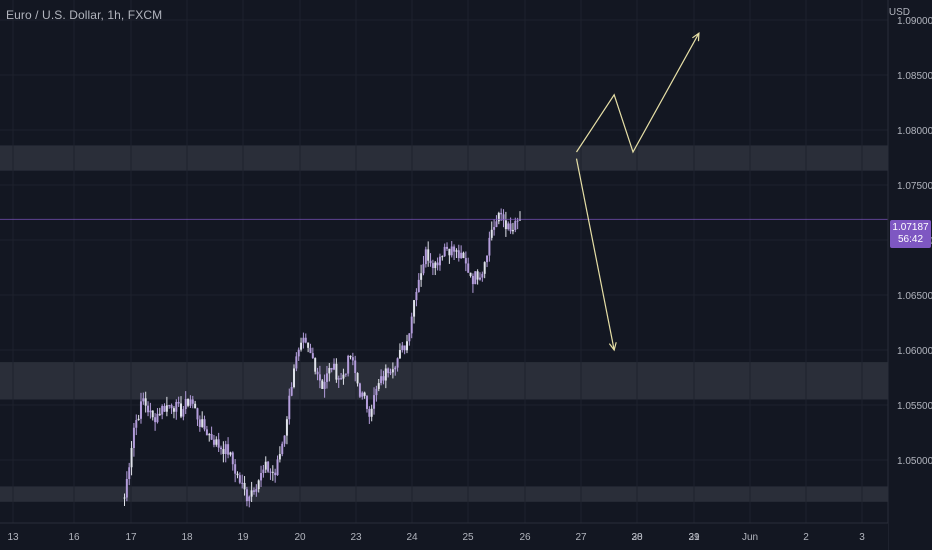  Describe the element at coordinates (914, 351) in the screenshot. I see `price-tick-label: 1.06000` at that location.